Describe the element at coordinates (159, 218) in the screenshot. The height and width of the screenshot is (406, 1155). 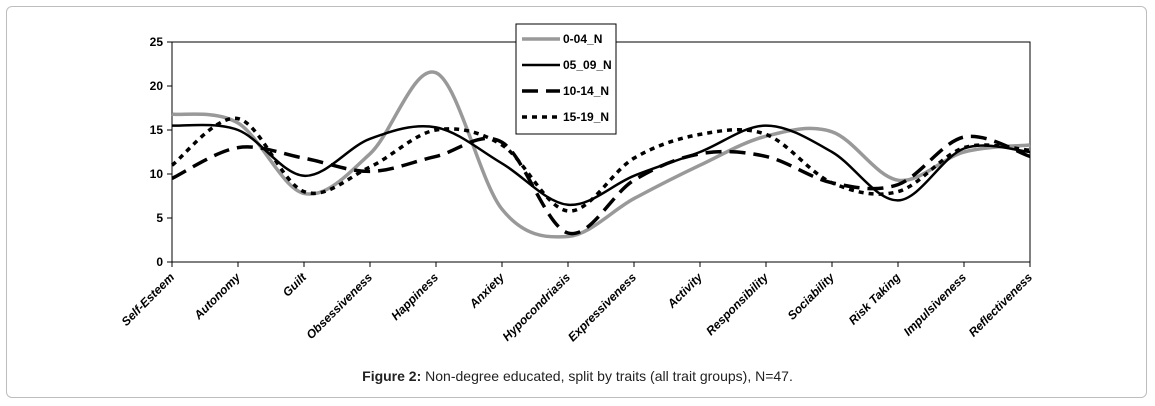
I see `y-tick-label: 5` at that location.